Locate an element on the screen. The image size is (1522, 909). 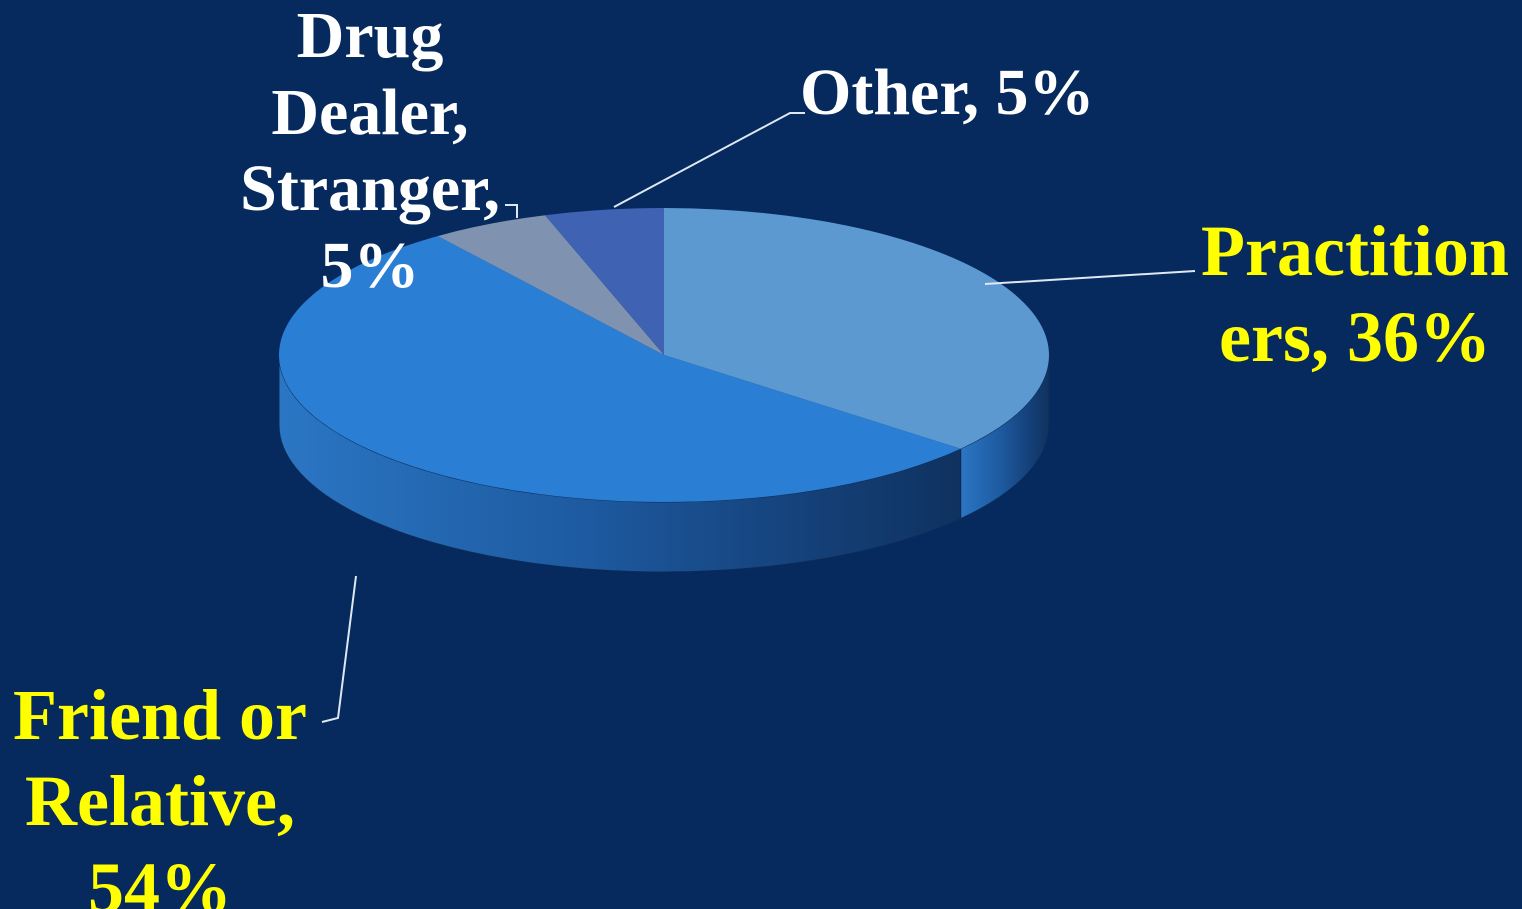
slice-label-practitioners: Practition ers, 36% is located at coordinates (1355, 294).